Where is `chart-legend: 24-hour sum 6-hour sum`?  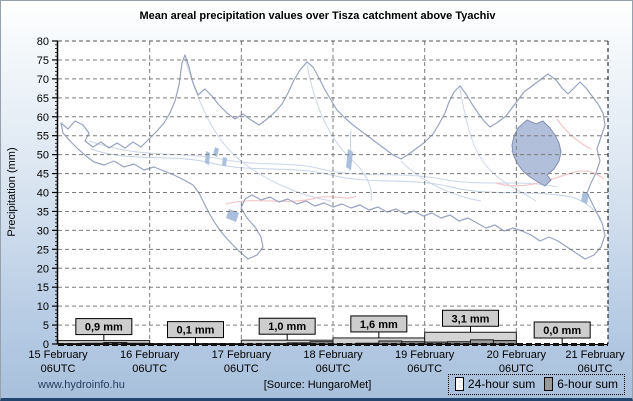
chart-legend: 24-hour sum 6-hour sum is located at coordinates (536, 384).